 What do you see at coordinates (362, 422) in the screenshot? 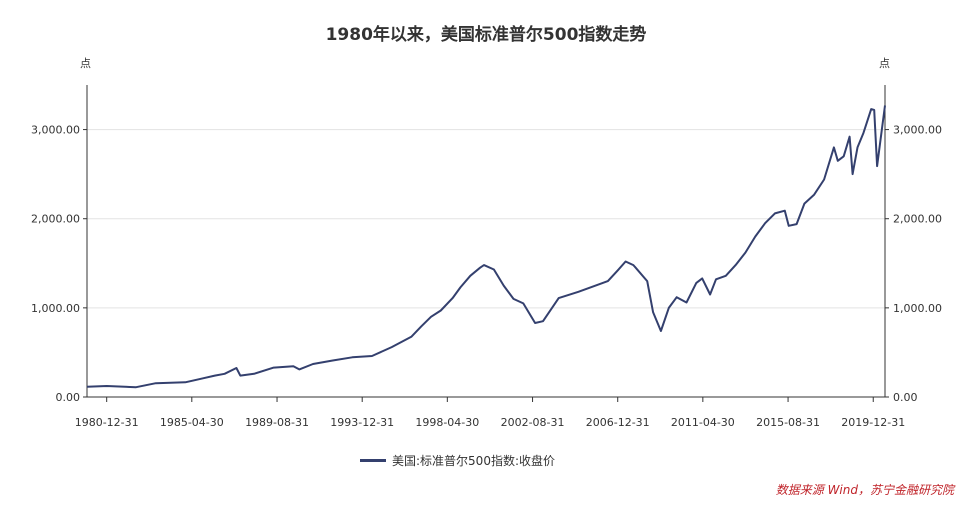
I see `x-tick-label: 1993-12-31` at bounding box center [362, 422].